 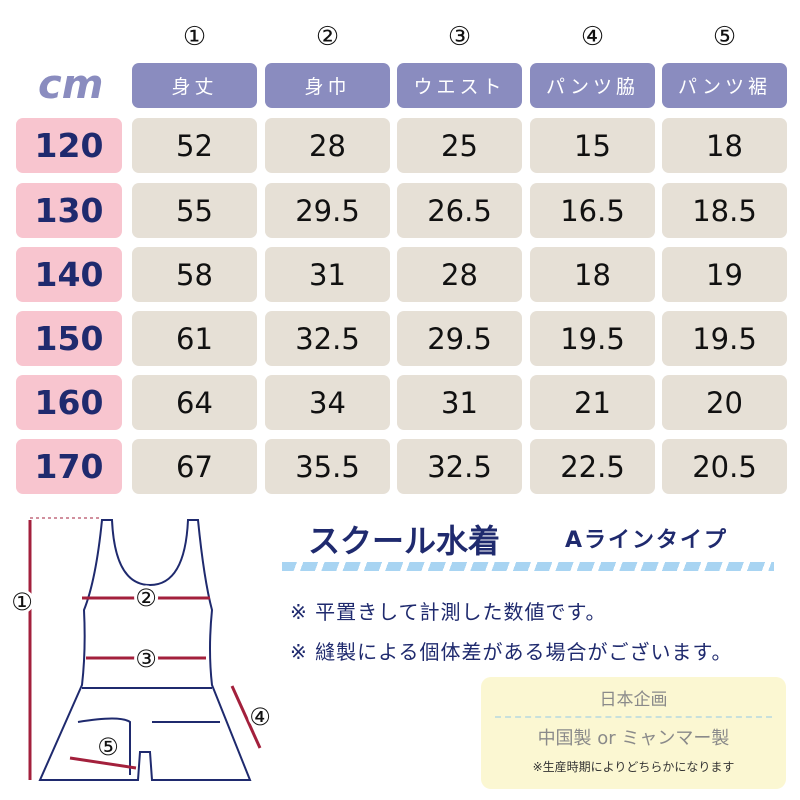 What do you see at coordinates (459, 37) in the screenshot?
I see `column-number: ③` at bounding box center [459, 37].